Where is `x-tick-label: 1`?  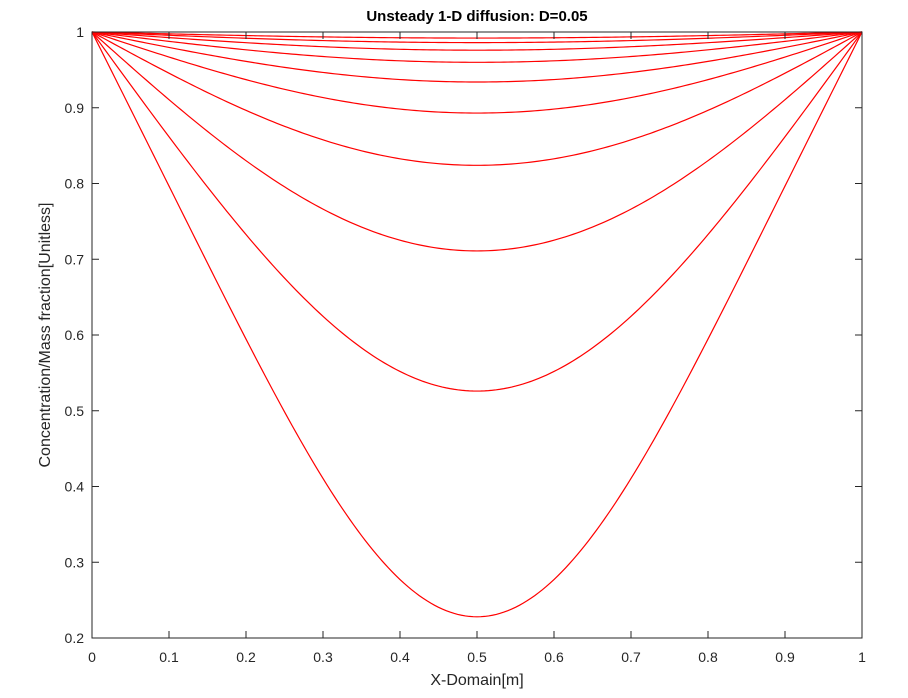
x-tick-label: 1 is located at coordinates (862, 657).